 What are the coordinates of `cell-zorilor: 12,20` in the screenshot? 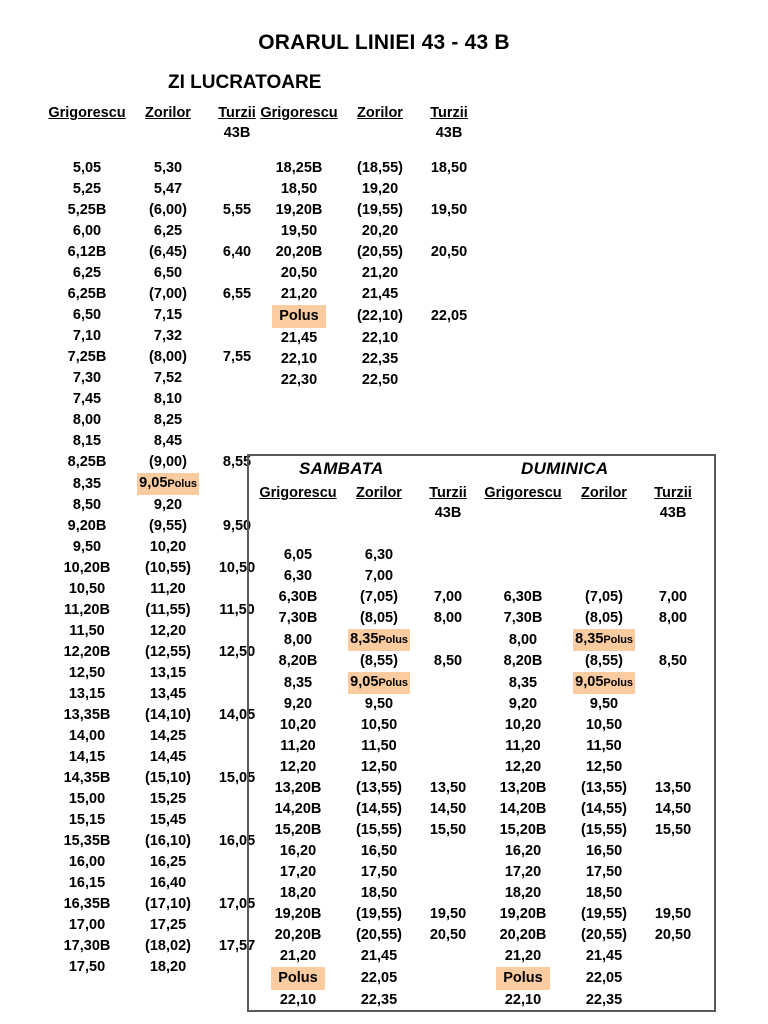 It's located at (168, 631).